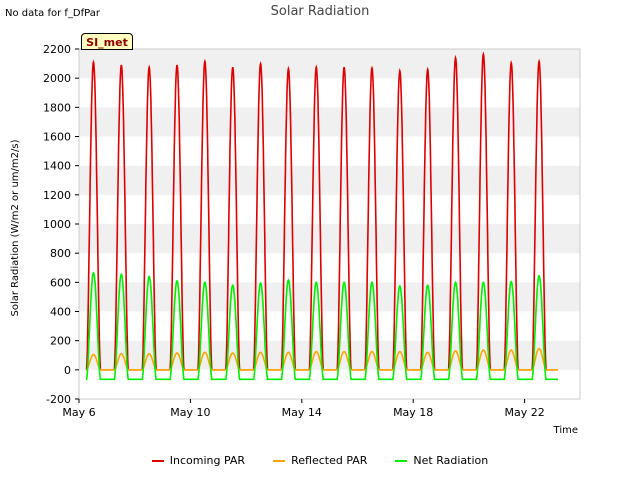 Image resolution: width=640 pixels, height=480 pixels. What do you see at coordinates (78, 412) in the screenshot?
I see `x-tick-label: May 6` at bounding box center [78, 412].